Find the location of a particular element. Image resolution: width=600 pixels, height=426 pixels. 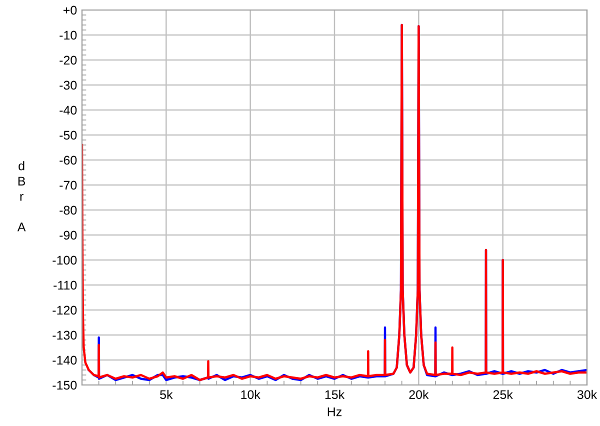

y-tick-label: +0 is located at coordinates (70, 10).